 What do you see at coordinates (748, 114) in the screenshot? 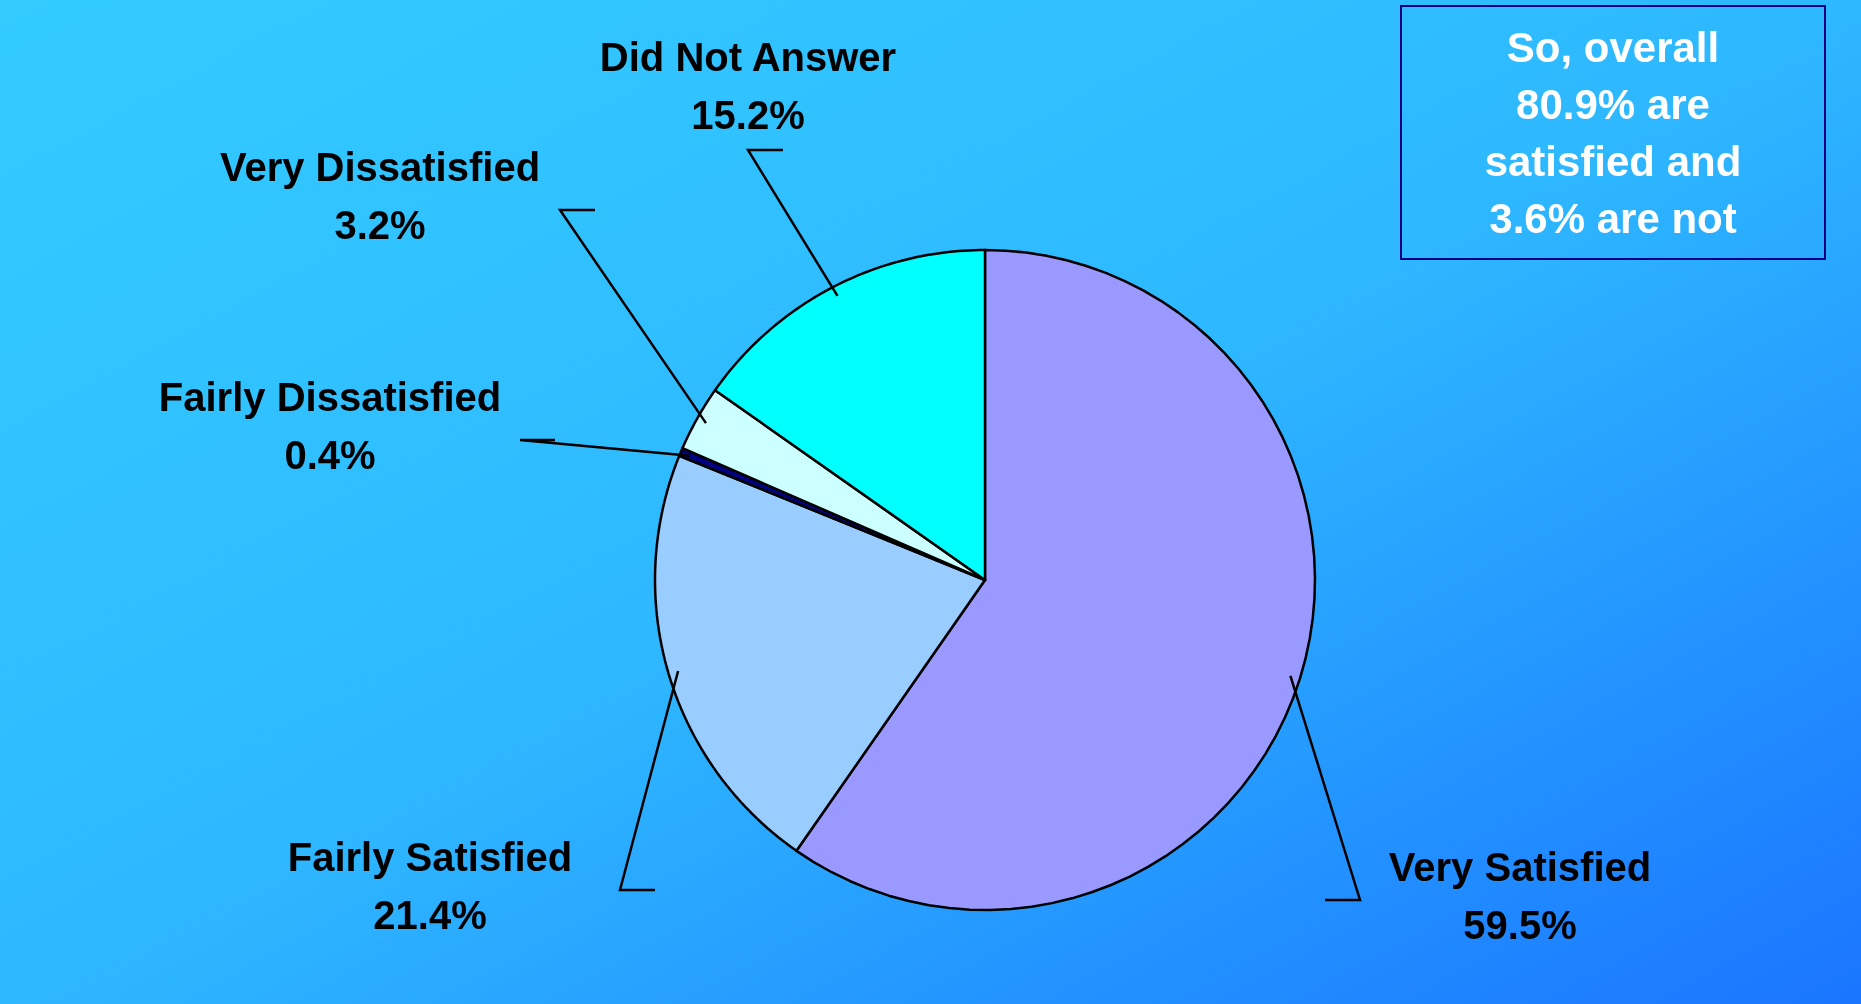
I see `data-label: 15.2%` at bounding box center [748, 114].